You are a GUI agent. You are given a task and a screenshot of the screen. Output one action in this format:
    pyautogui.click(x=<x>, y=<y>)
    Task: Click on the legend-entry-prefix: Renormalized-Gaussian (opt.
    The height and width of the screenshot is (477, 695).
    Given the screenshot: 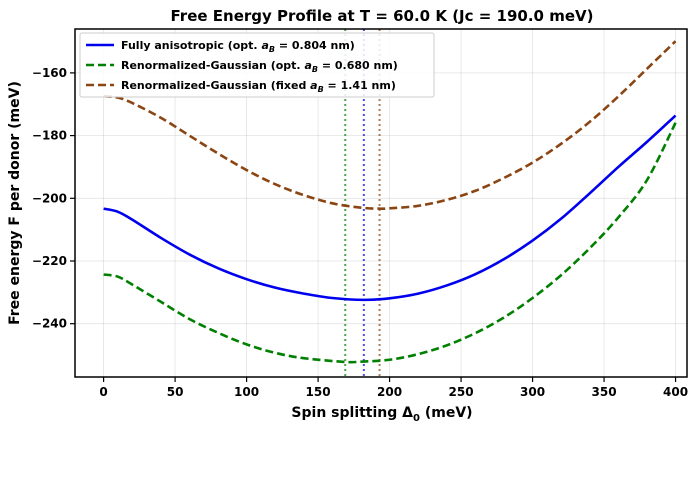 What is the action you would take?
    pyautogui.click(x=212, y=65)
    